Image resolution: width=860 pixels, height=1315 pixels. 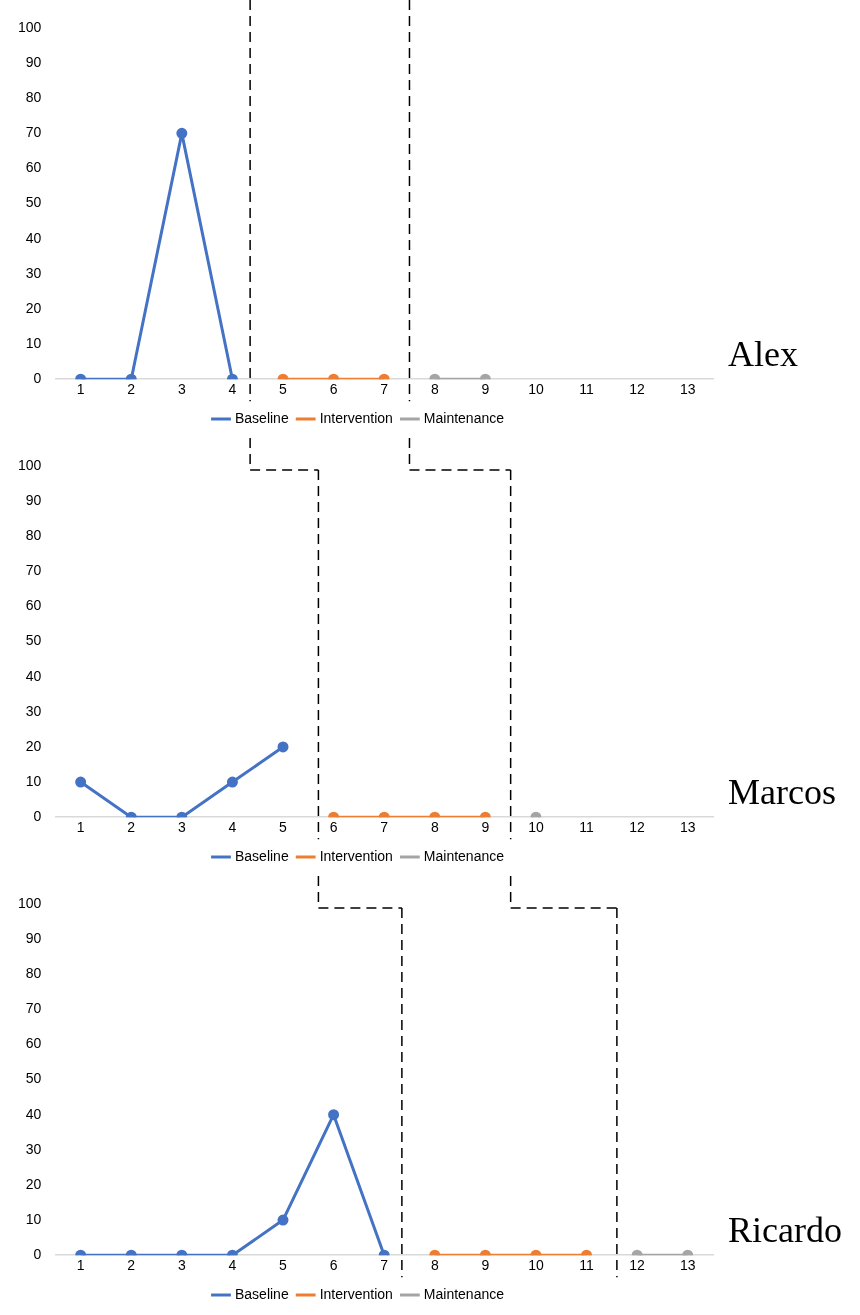 I want to click on text: Ricardo, so click(x=785, y=1230).